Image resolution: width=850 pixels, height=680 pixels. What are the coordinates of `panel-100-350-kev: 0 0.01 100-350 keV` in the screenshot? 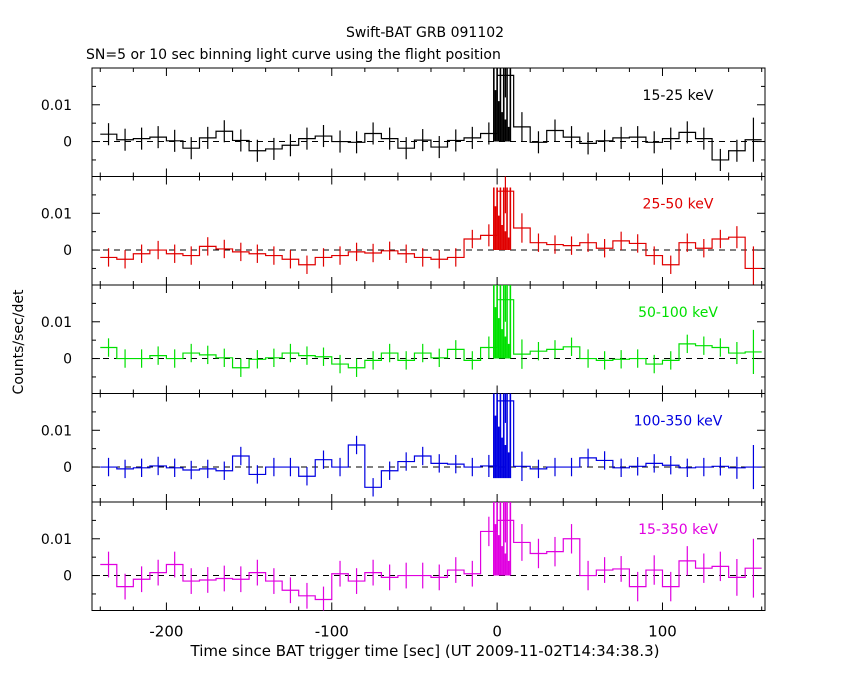 It's located at (403, 448).